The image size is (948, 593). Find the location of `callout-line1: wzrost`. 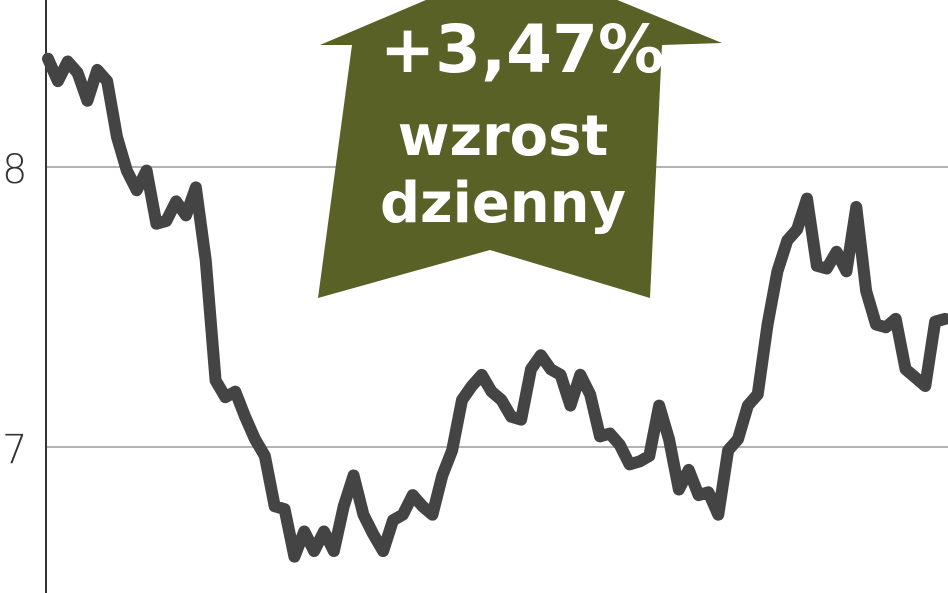

callout-line1: wzrost is located at coordinates (503, 136).